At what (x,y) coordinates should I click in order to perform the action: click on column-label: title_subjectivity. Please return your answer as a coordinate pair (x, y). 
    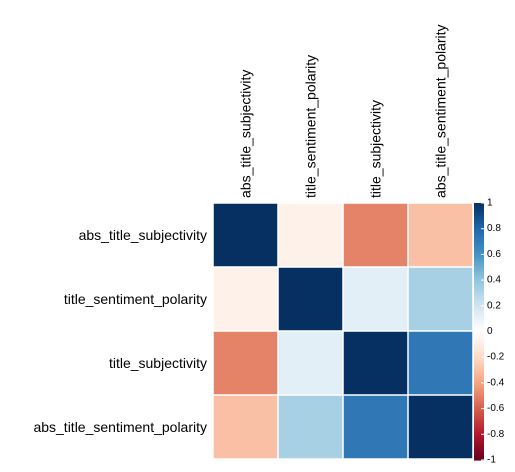
    Looking at the image, I should click on (376, 149).